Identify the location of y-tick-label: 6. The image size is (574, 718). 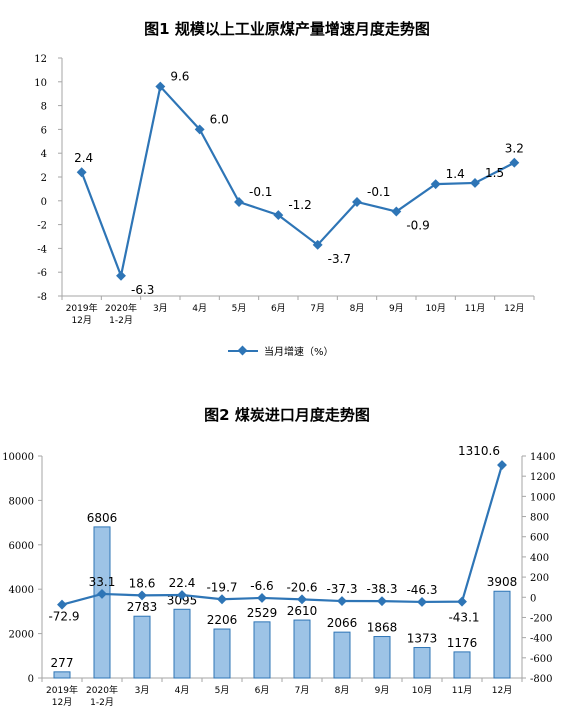
(44, 130).